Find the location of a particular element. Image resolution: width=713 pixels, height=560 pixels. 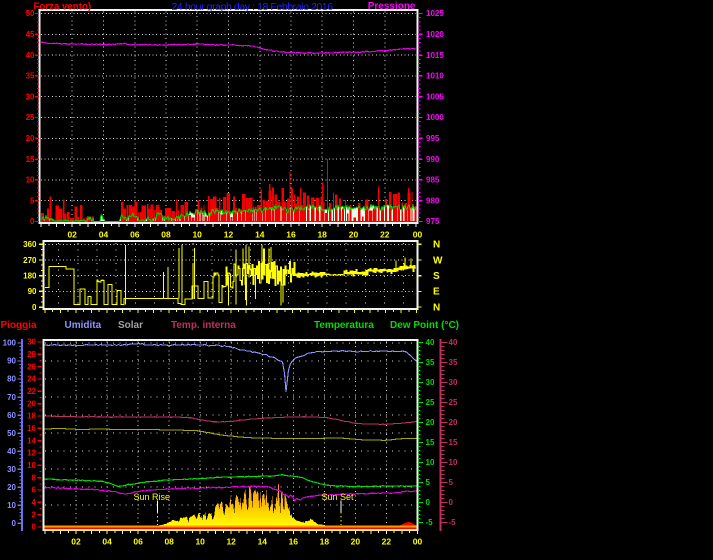

svg-text: 60 is located at coordinates (11, 415).